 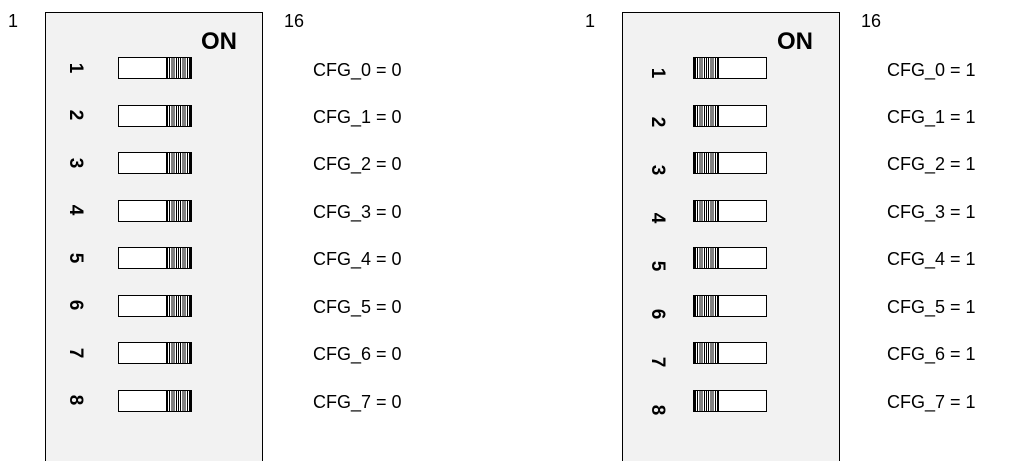 What do you see at coordinates (178, 306) in the screenshot?
I see `left-switch-6-knob` at bounding box center [178, 306].